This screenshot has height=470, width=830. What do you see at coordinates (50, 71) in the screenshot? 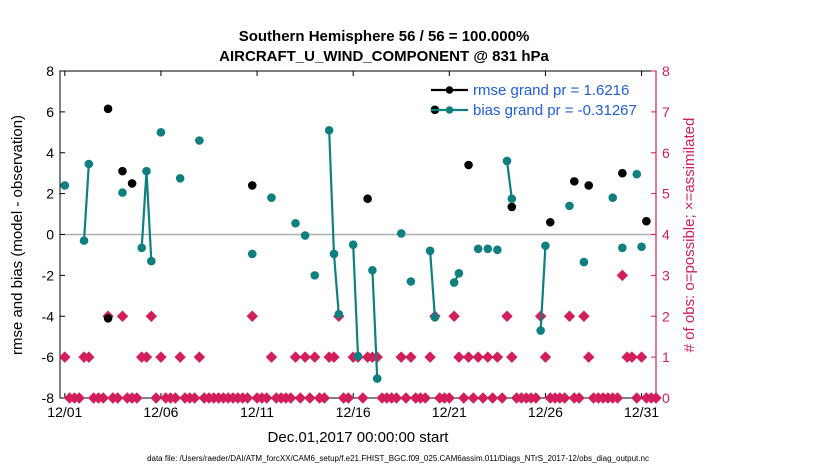
I see `y-tick-label: 8` at bounding box center [50, 71].